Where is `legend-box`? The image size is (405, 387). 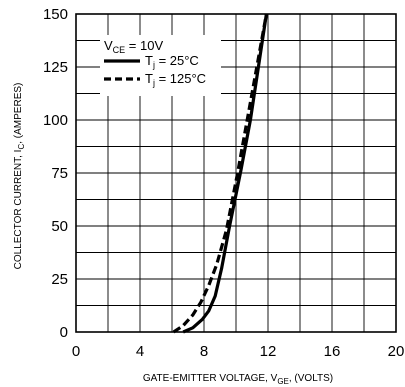
legend-box is located at coordinates (160, 65).